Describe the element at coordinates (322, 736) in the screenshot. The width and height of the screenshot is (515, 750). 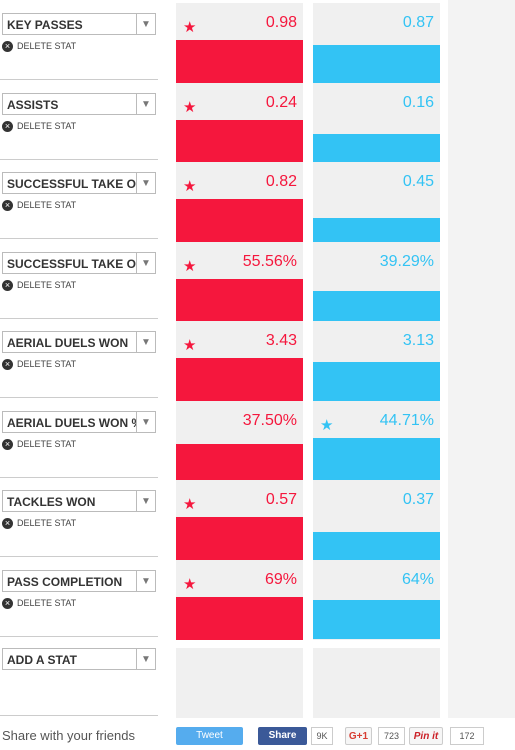
I see `facebook-count: 9K` at that location.